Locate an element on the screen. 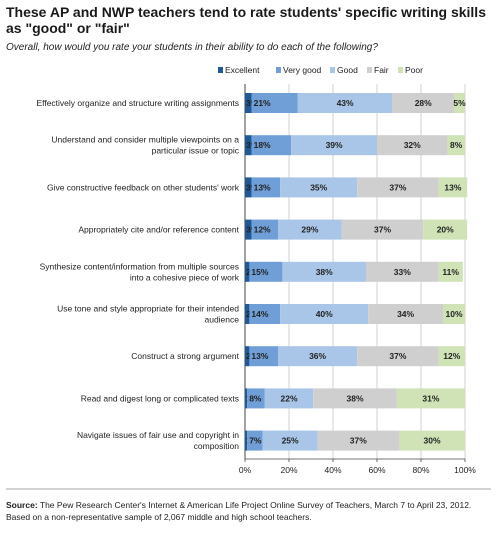 This screenshot has width=497, height=540. data-label: 21% is located at coordinates (262, 103).